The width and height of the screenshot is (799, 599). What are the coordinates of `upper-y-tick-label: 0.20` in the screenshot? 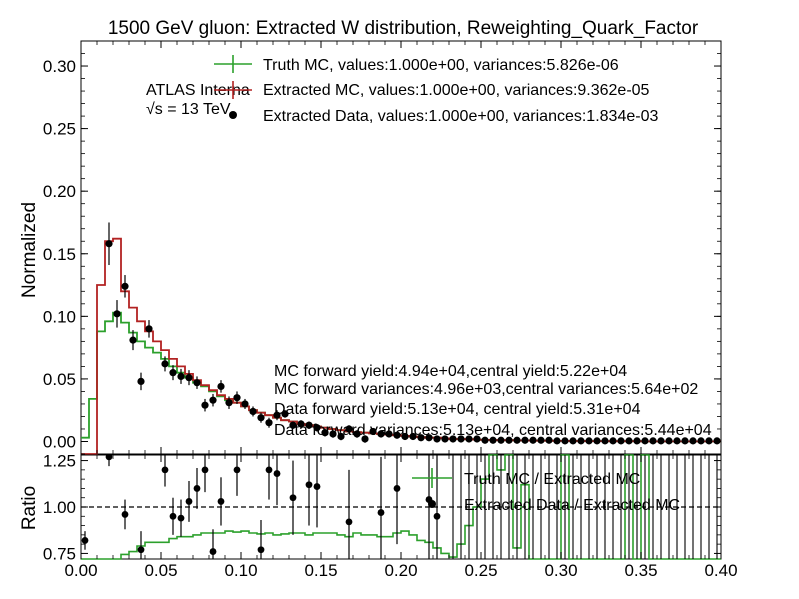 It's located at (59, 191).